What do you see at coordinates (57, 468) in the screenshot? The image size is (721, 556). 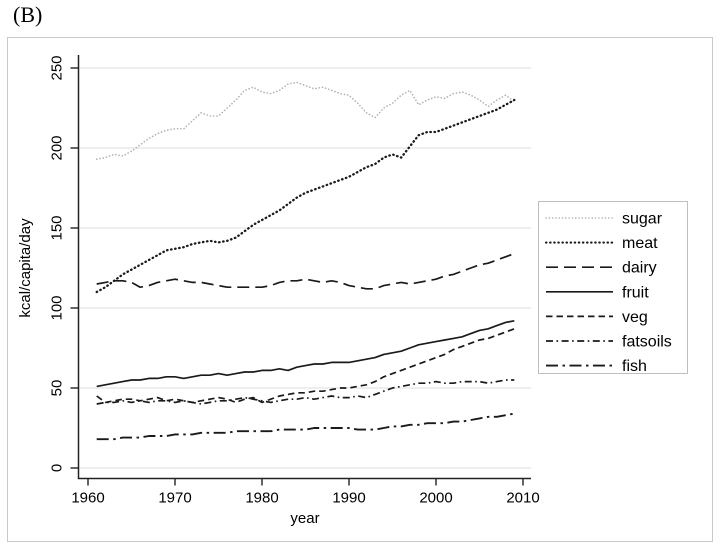 I see `y-tick-label-0: 0` at bounding box center [57, 468].